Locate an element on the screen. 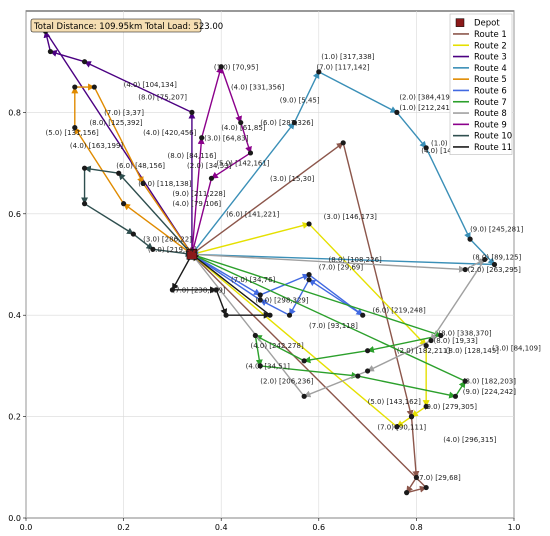 The image size is (550, 536). node-label: (7.0) [90,111] is located at coordinates (401, 427).